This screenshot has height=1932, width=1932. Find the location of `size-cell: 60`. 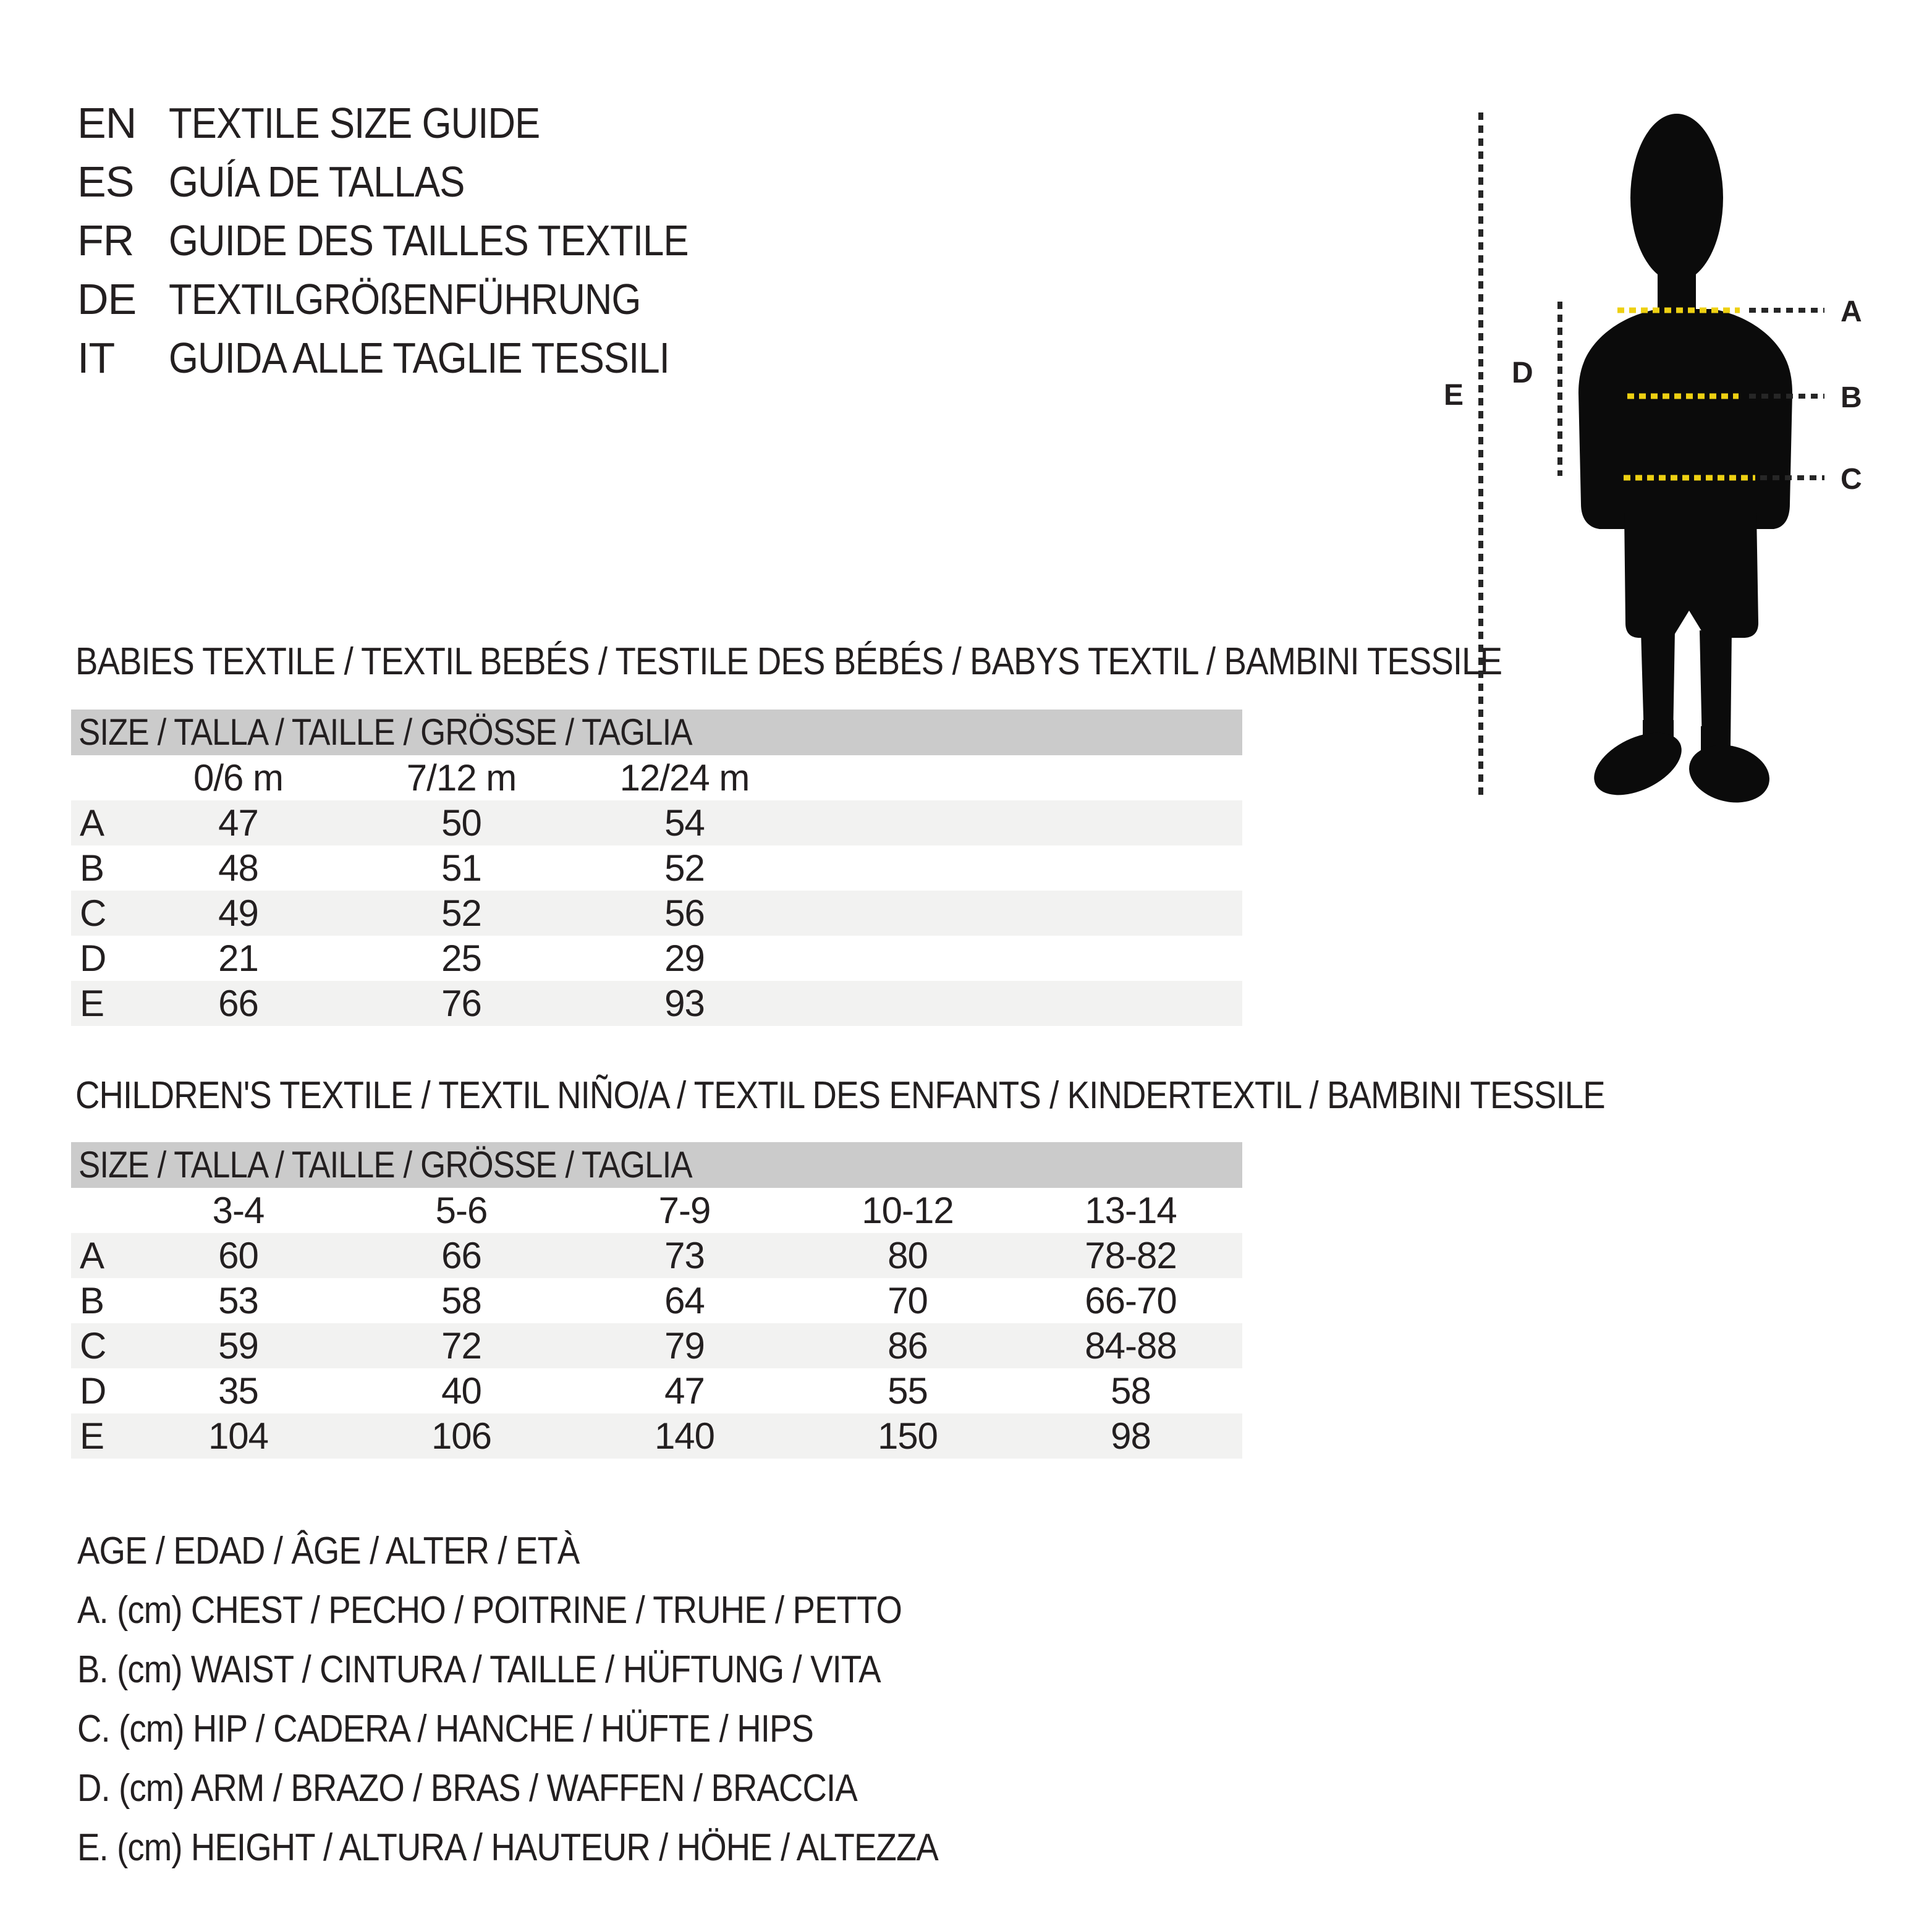

size-cell: 60 is located at coordinates (238, 1255).